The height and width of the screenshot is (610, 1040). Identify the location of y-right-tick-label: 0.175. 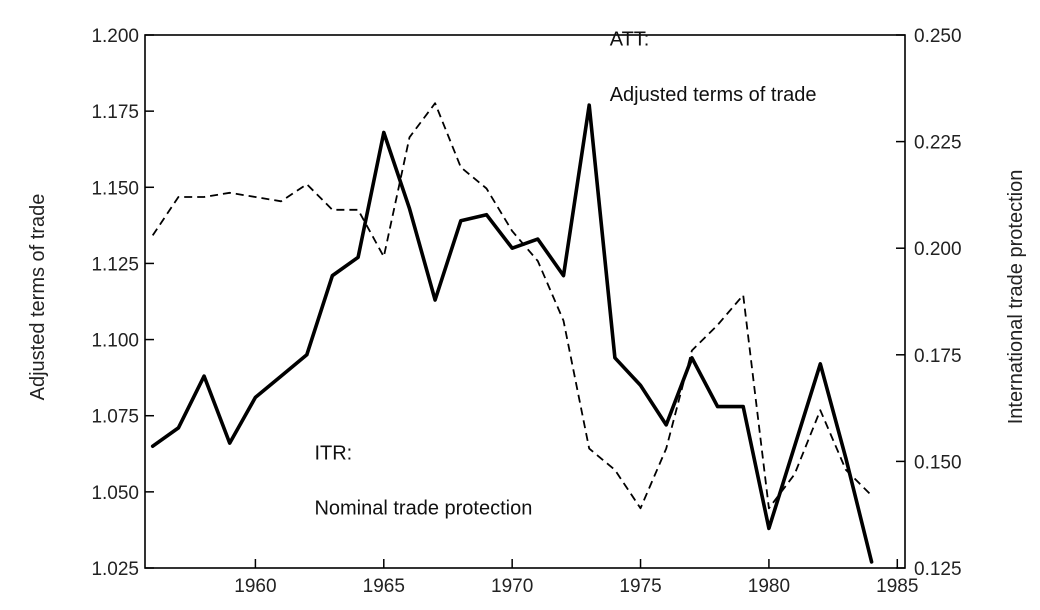
(938, 356).